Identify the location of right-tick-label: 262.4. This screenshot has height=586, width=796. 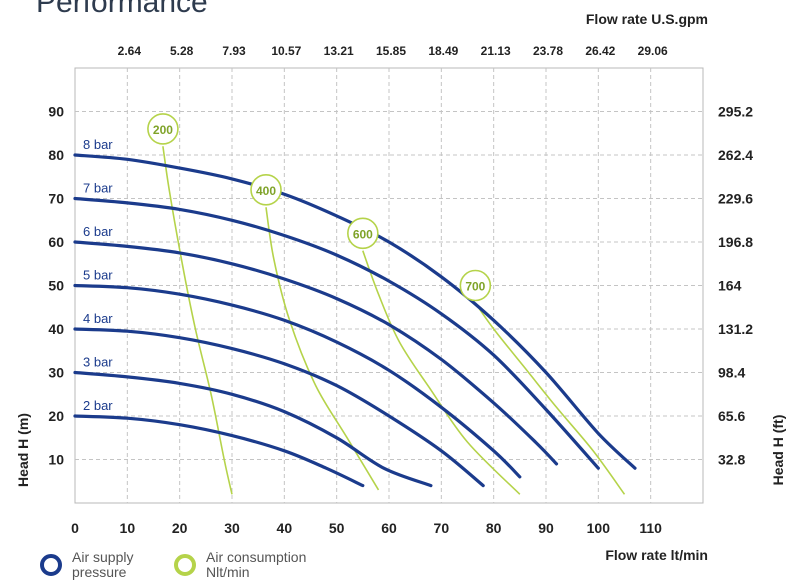
(735, 155).